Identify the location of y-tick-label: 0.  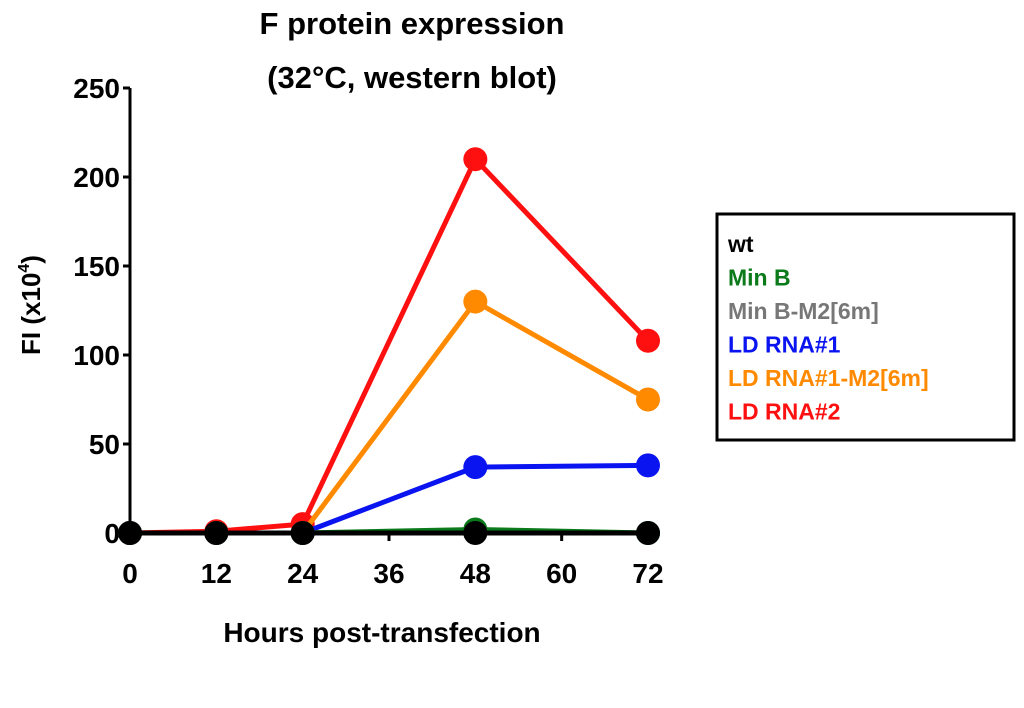
(112, 533).